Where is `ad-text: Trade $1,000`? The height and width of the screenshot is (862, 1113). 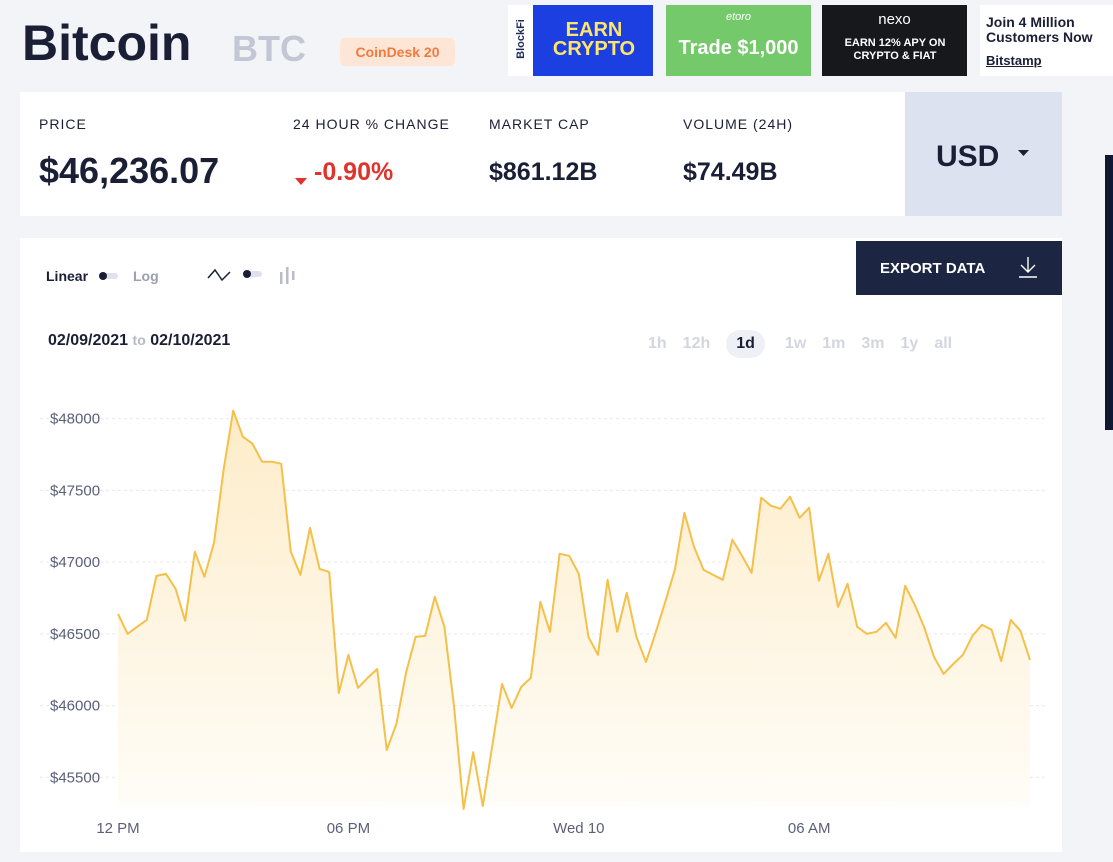
ad-text: Trade $1,000 is located at coordinates (738, 48).